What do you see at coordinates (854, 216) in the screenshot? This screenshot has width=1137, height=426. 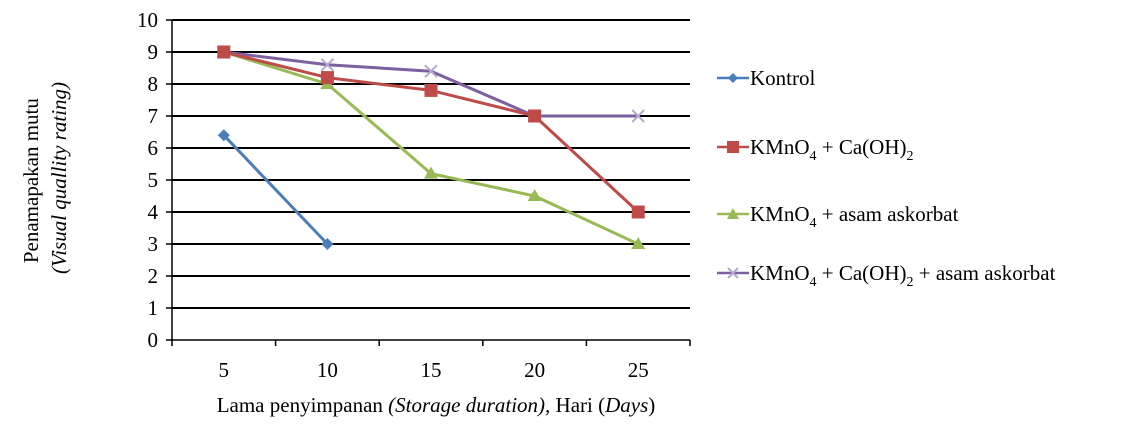 I see `legend-label-kmno4-asam-askorbat: KMnO4 + asam askorbat` at bounding box center [854, 216].